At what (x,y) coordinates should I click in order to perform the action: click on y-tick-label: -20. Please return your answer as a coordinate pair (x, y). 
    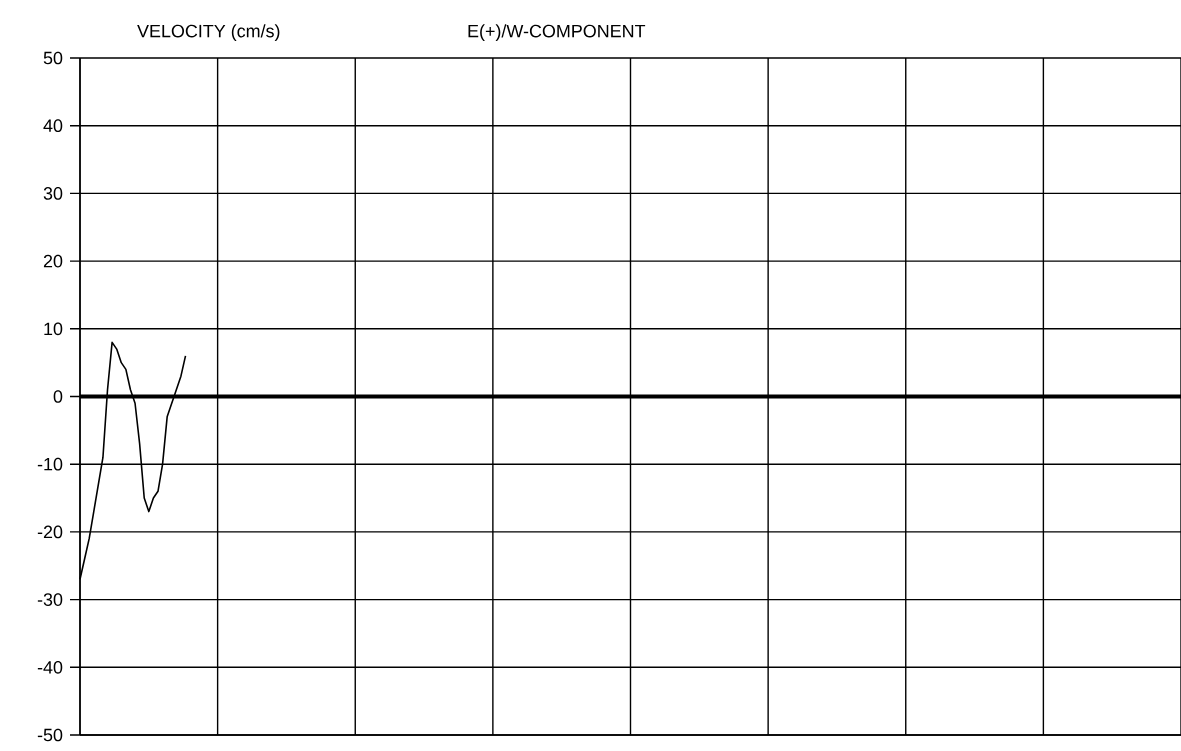
    Looking at the image, I should click on (50, 532).